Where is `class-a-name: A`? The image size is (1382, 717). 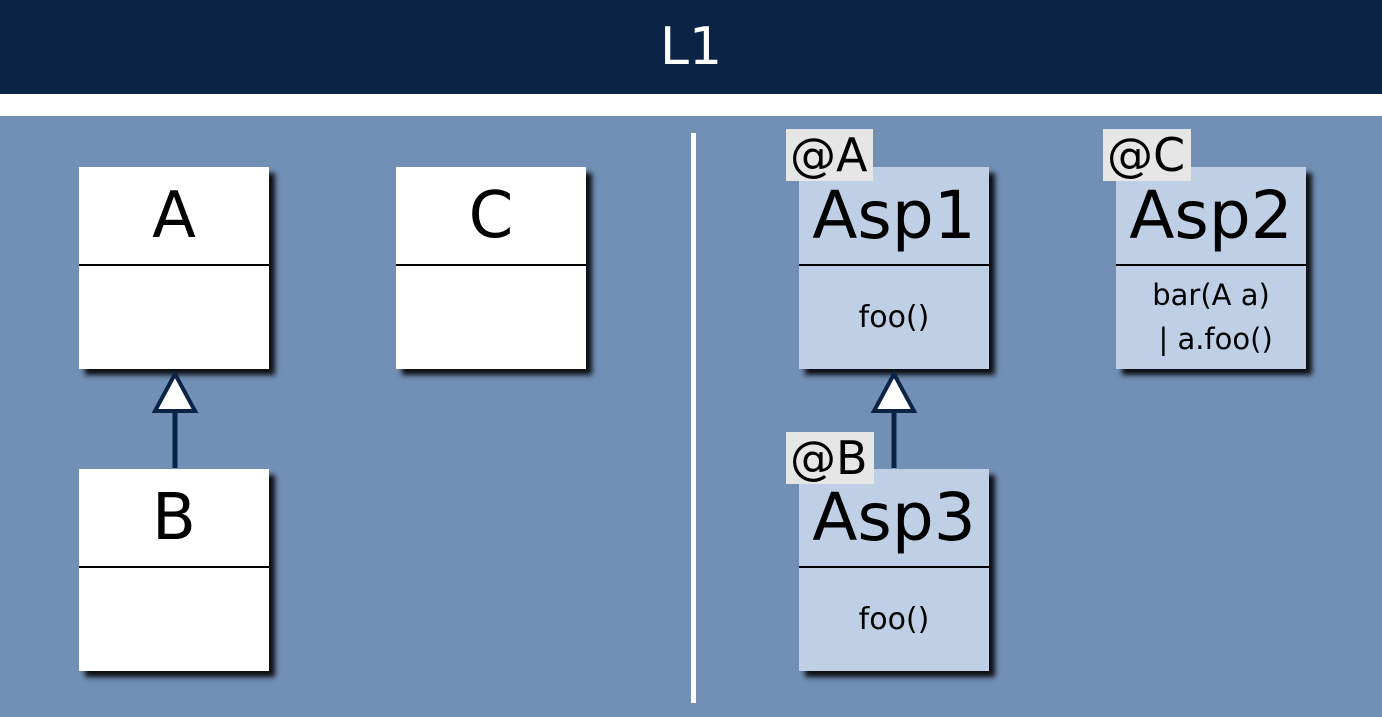
class-a-name: A is located at coordinates (174, 216).